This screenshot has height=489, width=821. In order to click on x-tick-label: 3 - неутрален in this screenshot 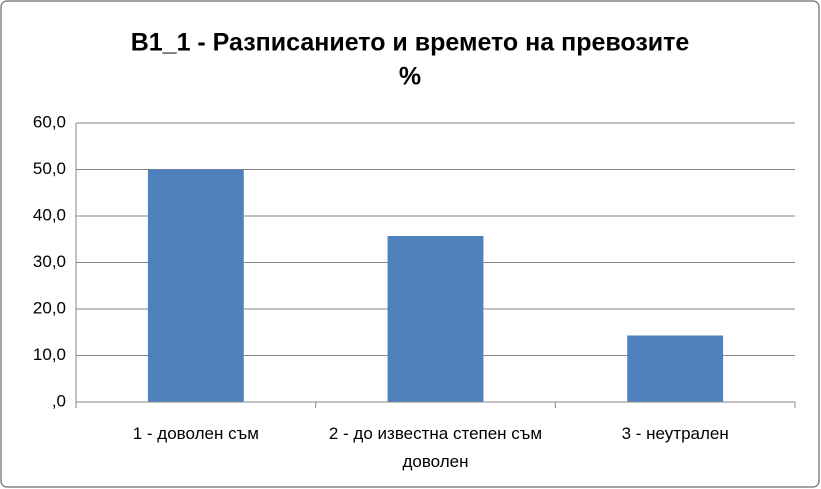, I will do `click(675, 433)`.